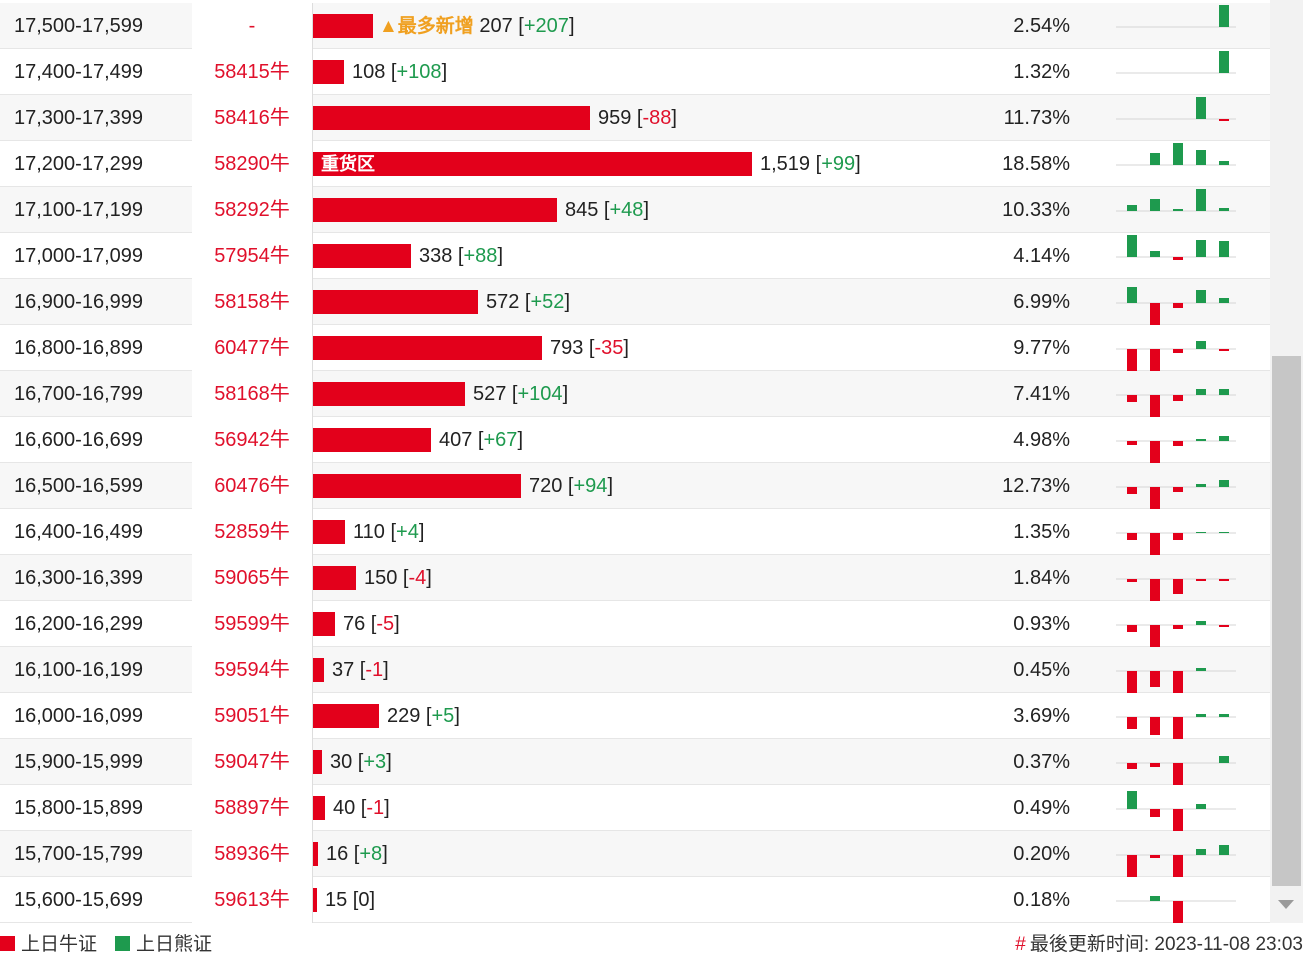 This screenshot has width=1309, height=967. I want to click on table-row: 16,800-16,899 60477牛 793 [-35] 9.77%, so click(635, 348).